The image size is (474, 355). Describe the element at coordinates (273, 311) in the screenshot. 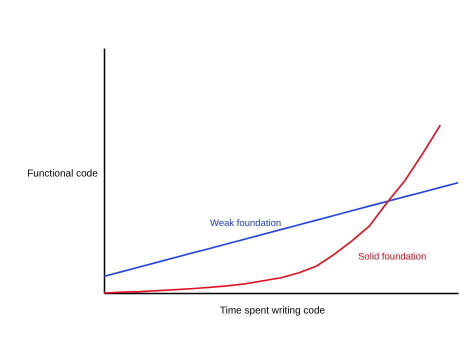

I see `x-axis-title: Time spent writing code` at that location.